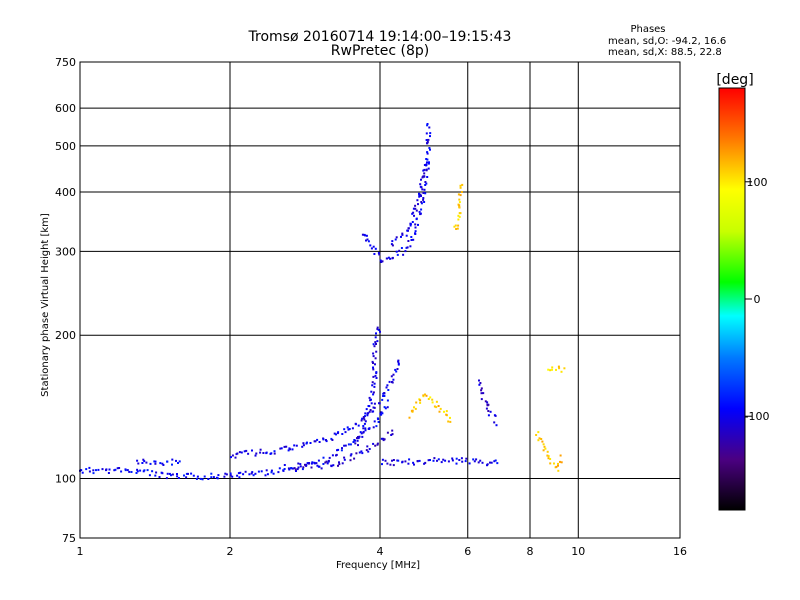  What do you see at coordinates (467, 551) in the screenshot?
I see `x-tick-label: 6` at bounding box center [467, 551].